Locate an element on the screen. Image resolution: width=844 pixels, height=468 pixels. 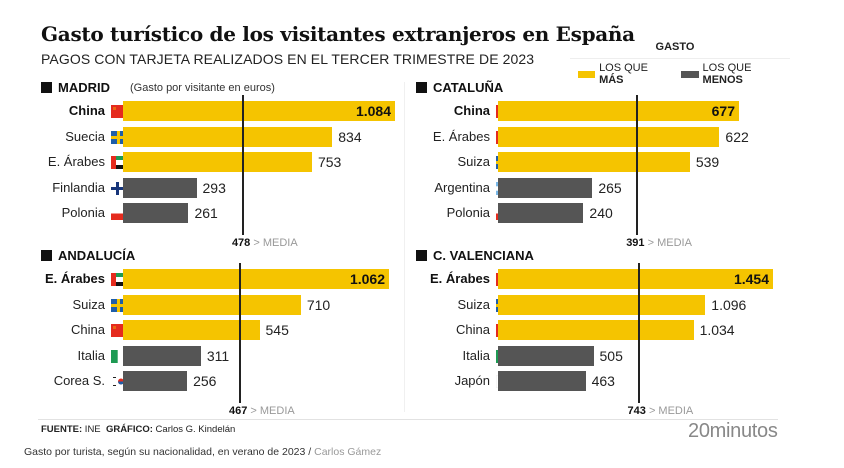
bar-row: E. Árabes 622 is located at coordinates (606, 136).